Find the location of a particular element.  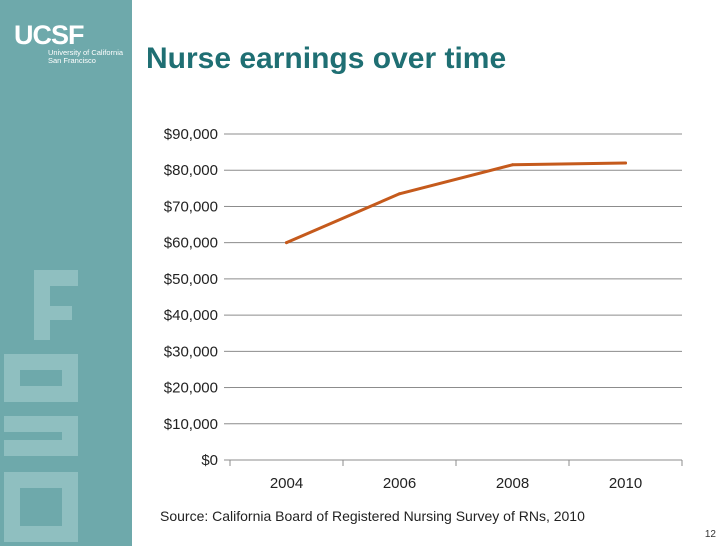

y-tick-label: $70,000 is located at coordinates (191, 206).